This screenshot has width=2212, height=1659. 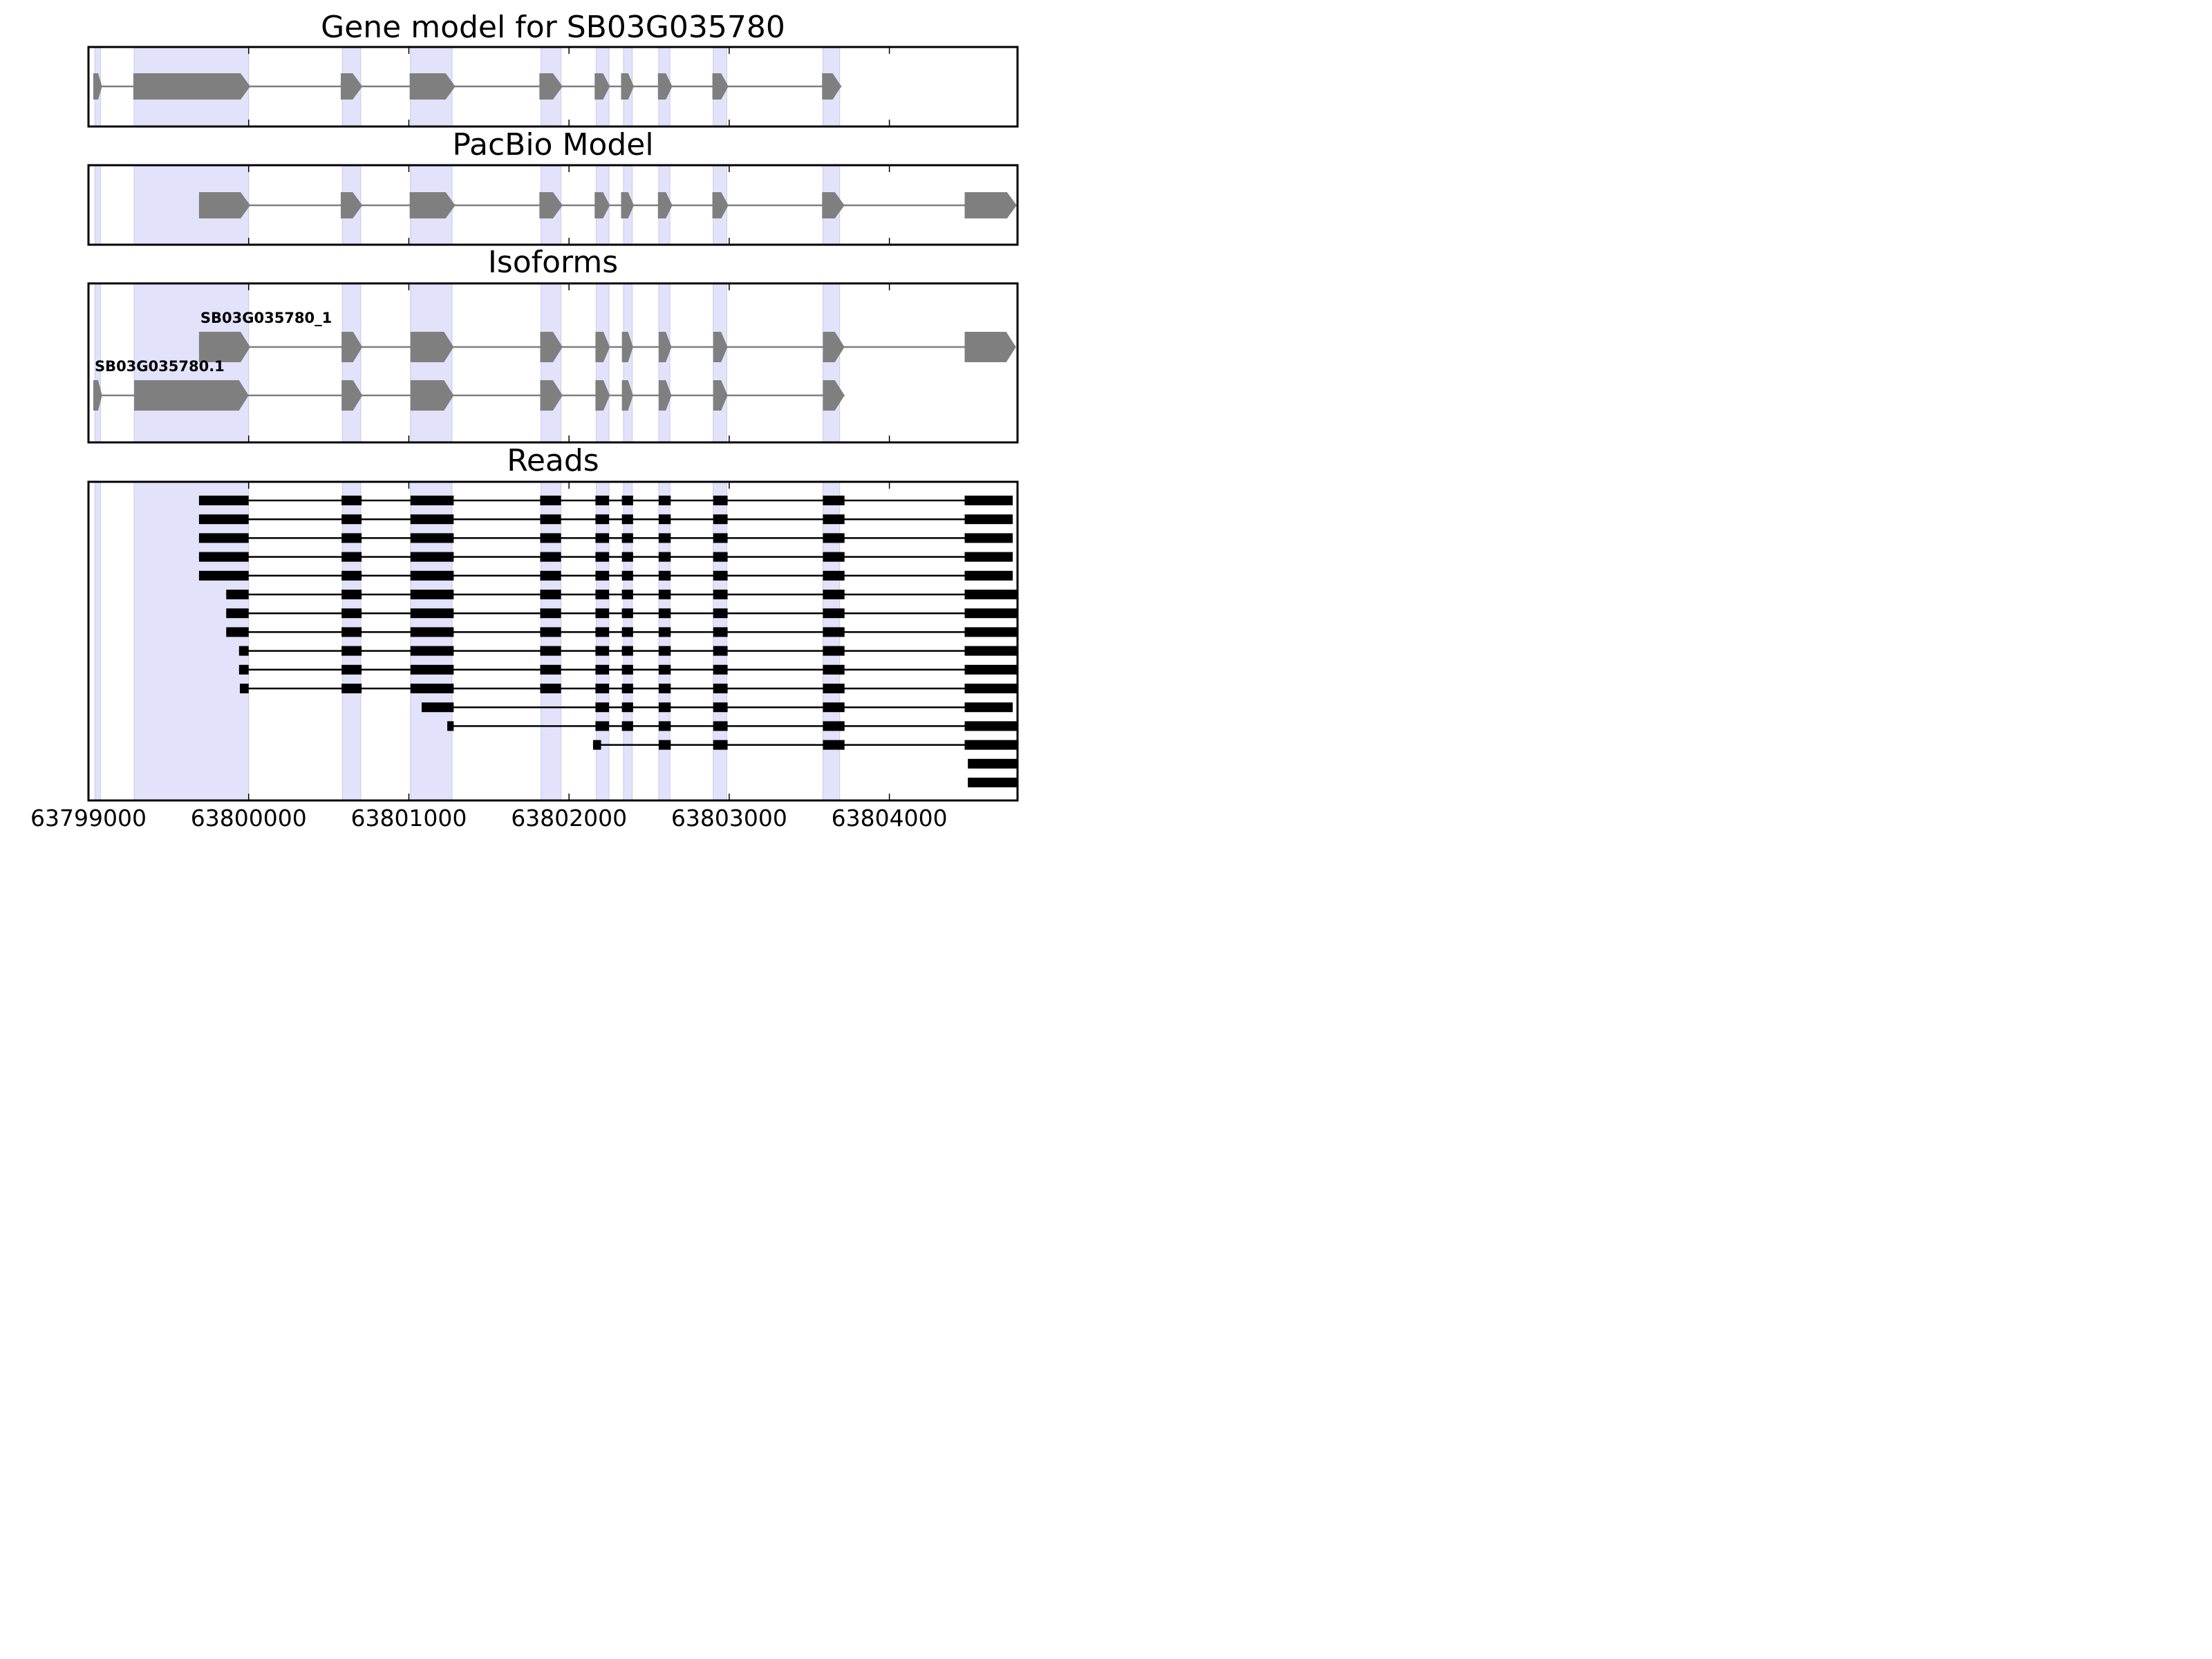 What do you see at coordinates (243, 651) in the screenshot?
I see `read-8-first-block` at bounding box center [243, 651].